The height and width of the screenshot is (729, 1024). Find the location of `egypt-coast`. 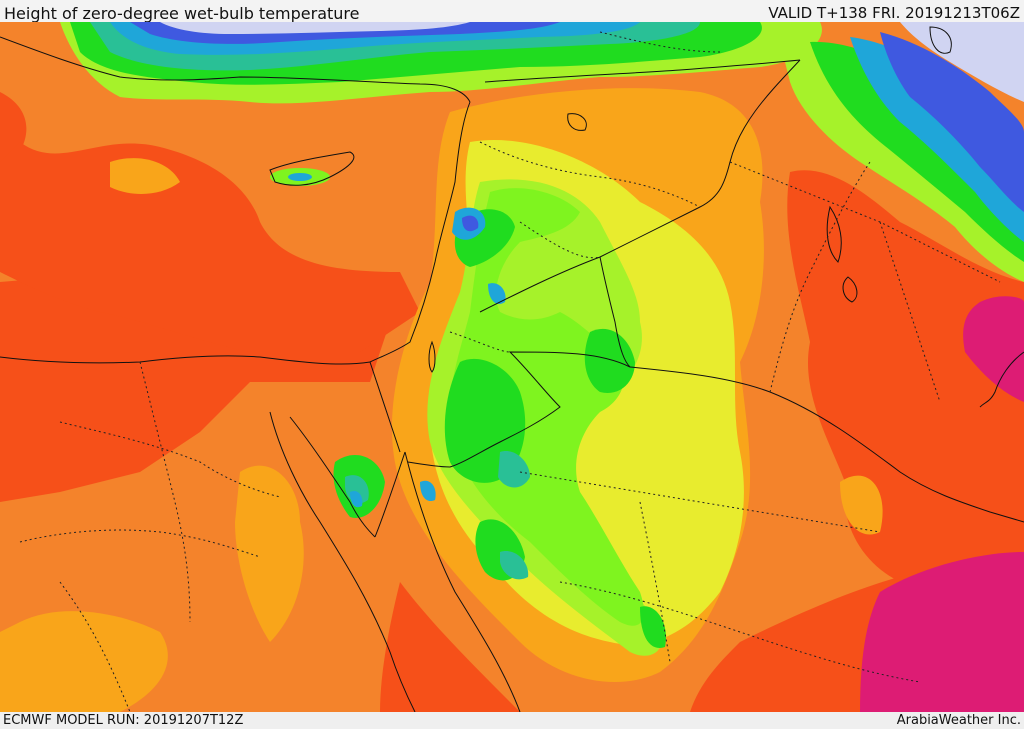

egypt-coast is located at coordinates (185, 360).